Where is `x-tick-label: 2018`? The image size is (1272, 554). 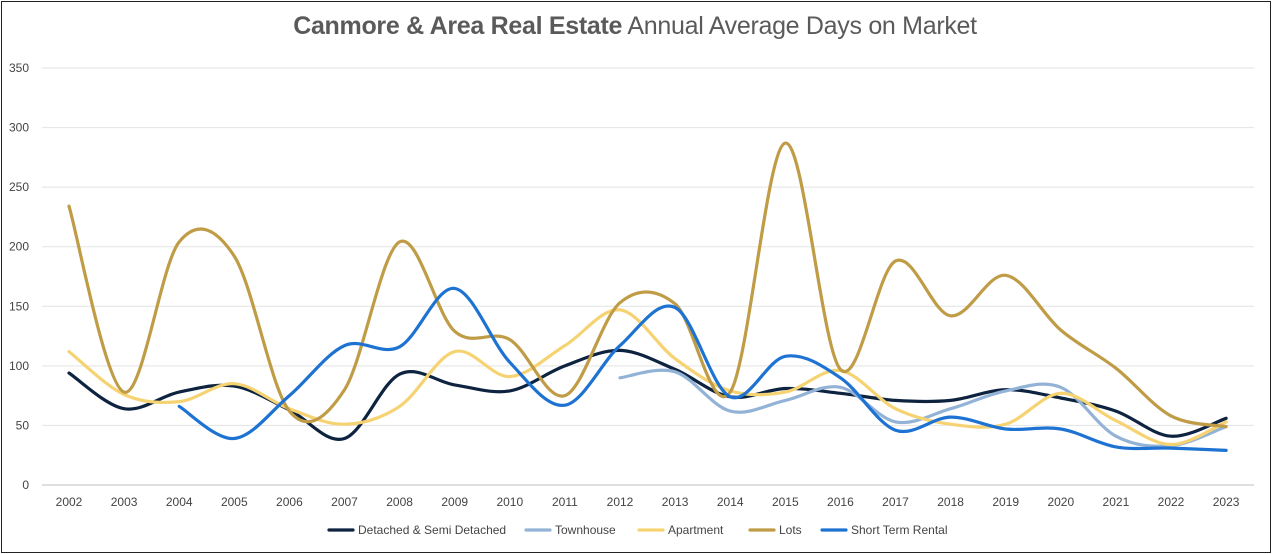
x-tick-label: 2018 is located at coordinates (950, 502).